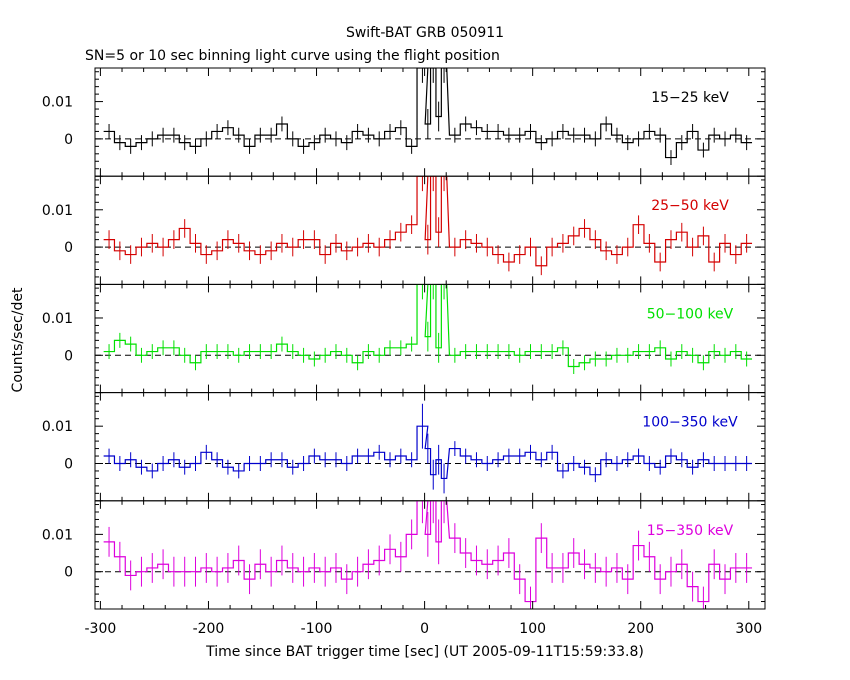 The height and width of the screenshot is (680, 850). What do you see at coordinates (209, 629) in the screenshot?
I see `x-tick-label: -200` at bounding box center [209, 629].